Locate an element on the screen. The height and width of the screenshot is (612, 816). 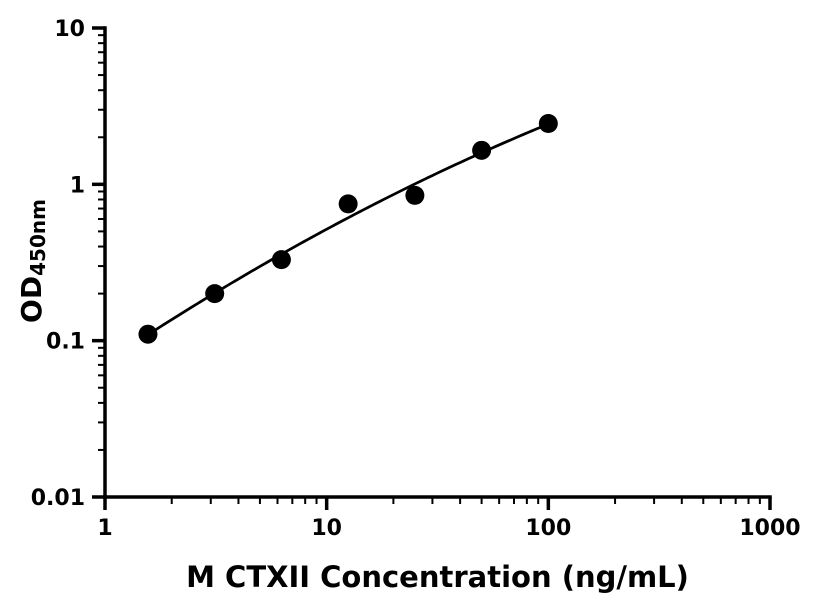
x-tick-label: 10 is located at coordinates (326, 528).